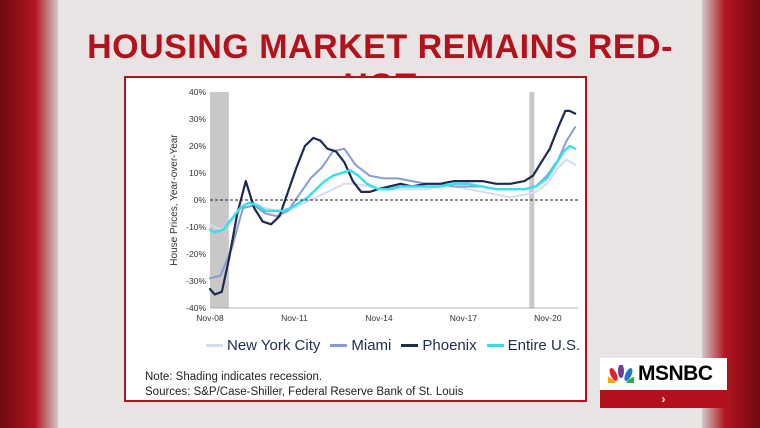 This screenshot has height=428, width=760. I want to click on series-line-entire-u-s, so click(392, 189).